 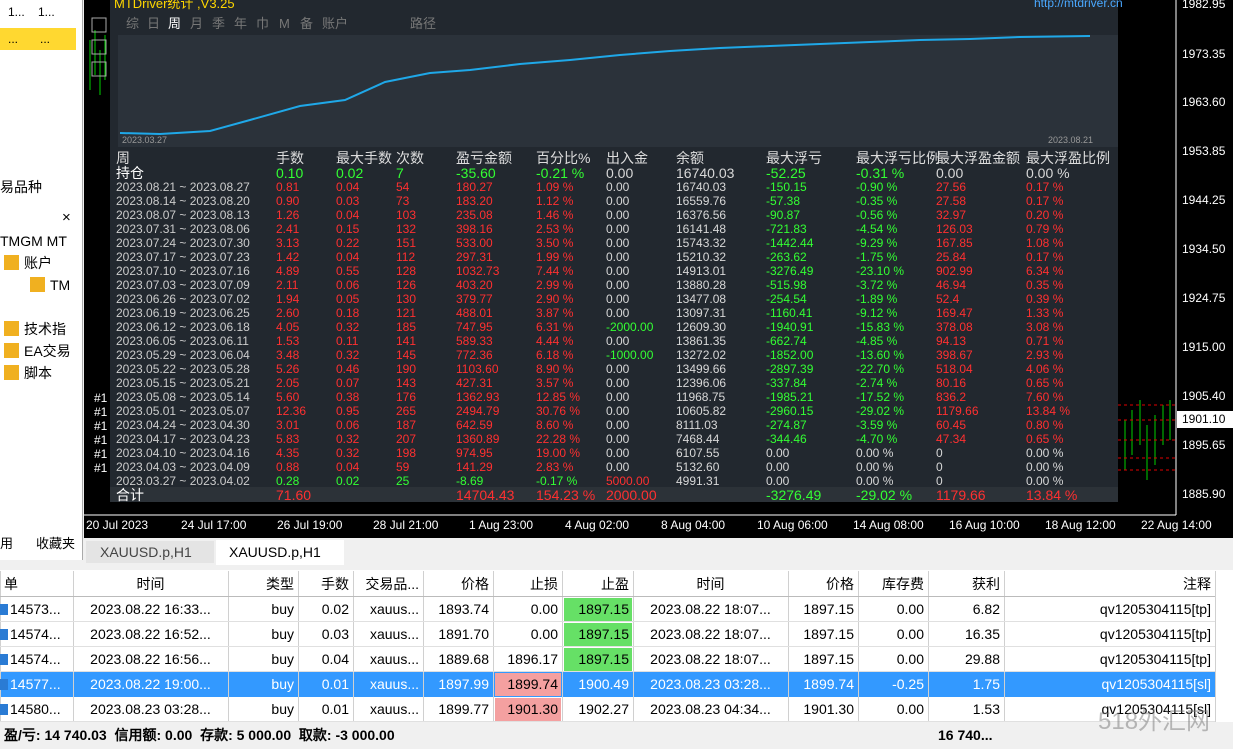 What do you see at coordinates (903, 584) in the screenshot?
I see `orders-header: 库存费` at bounding box center [903, 584].